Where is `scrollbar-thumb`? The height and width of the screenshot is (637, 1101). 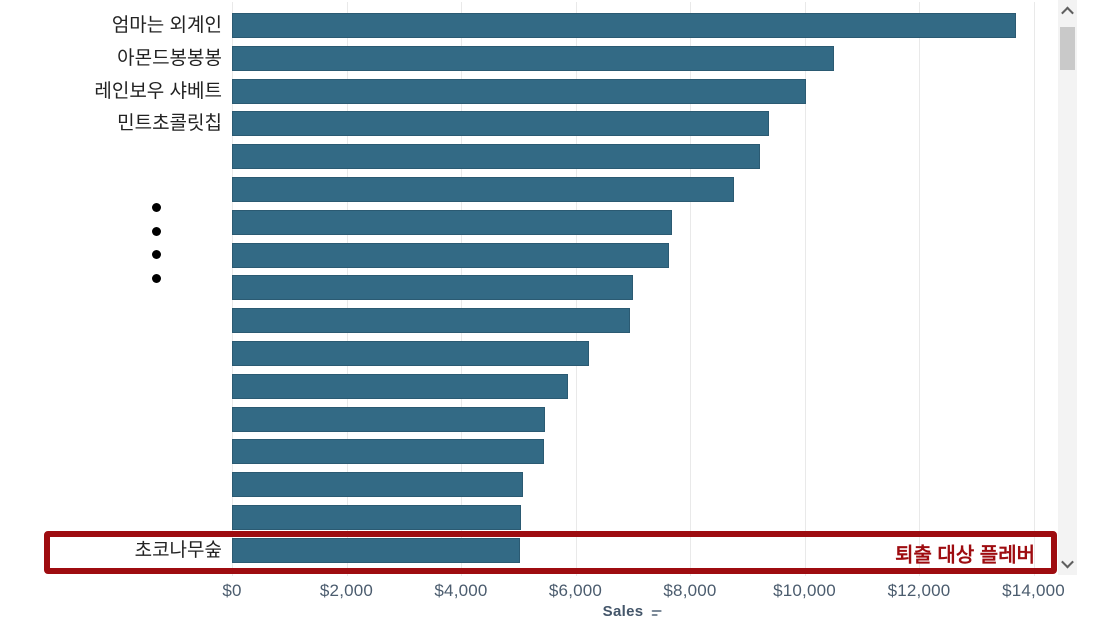
scrollbar-thumb is located at coordinates (1067, 48).